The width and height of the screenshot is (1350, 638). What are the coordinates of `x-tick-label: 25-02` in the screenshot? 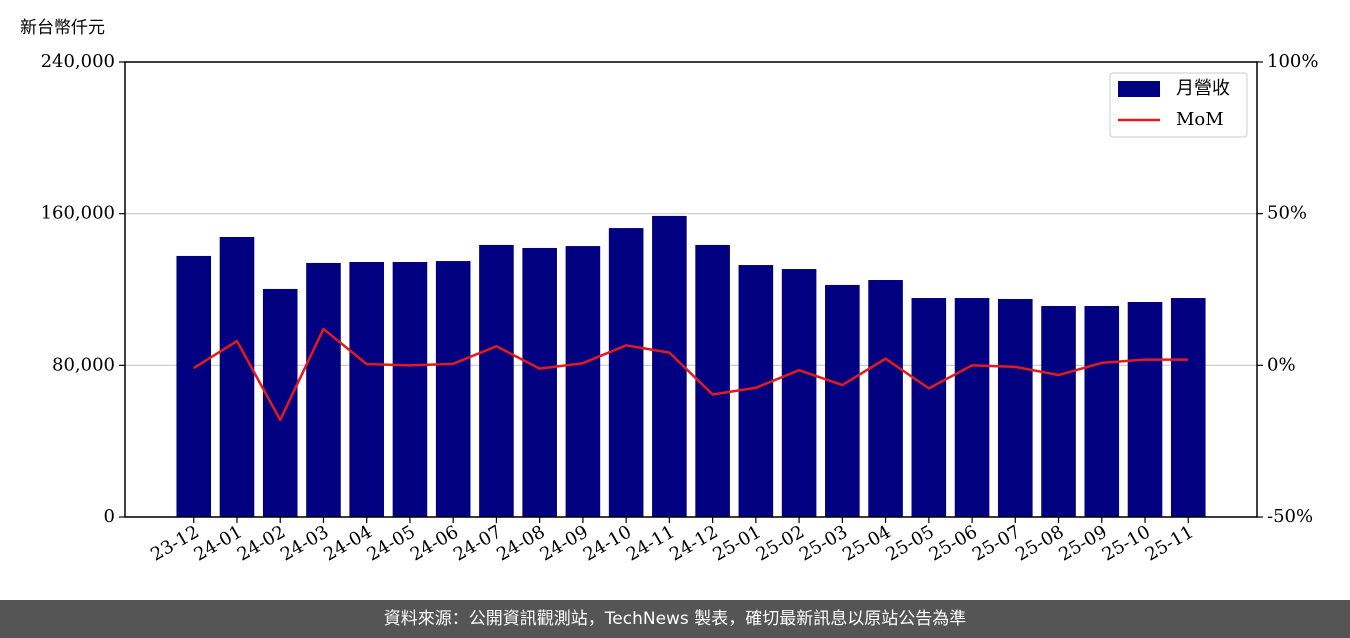 It's located at (780, 543).